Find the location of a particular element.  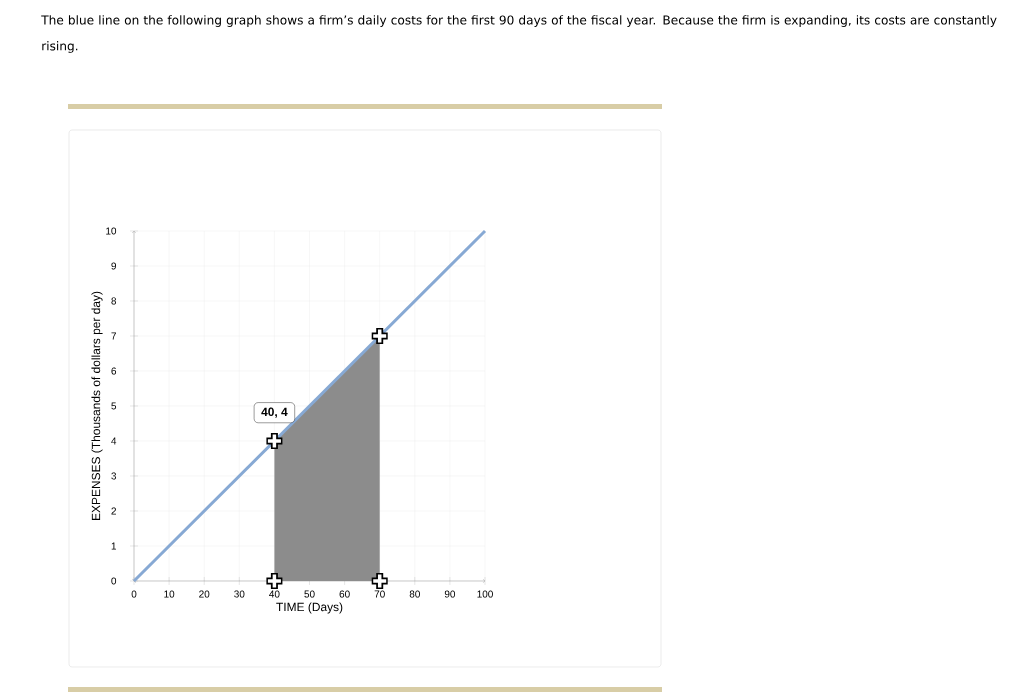

x-tick-label: 40 is located at coordinates (274, 594).